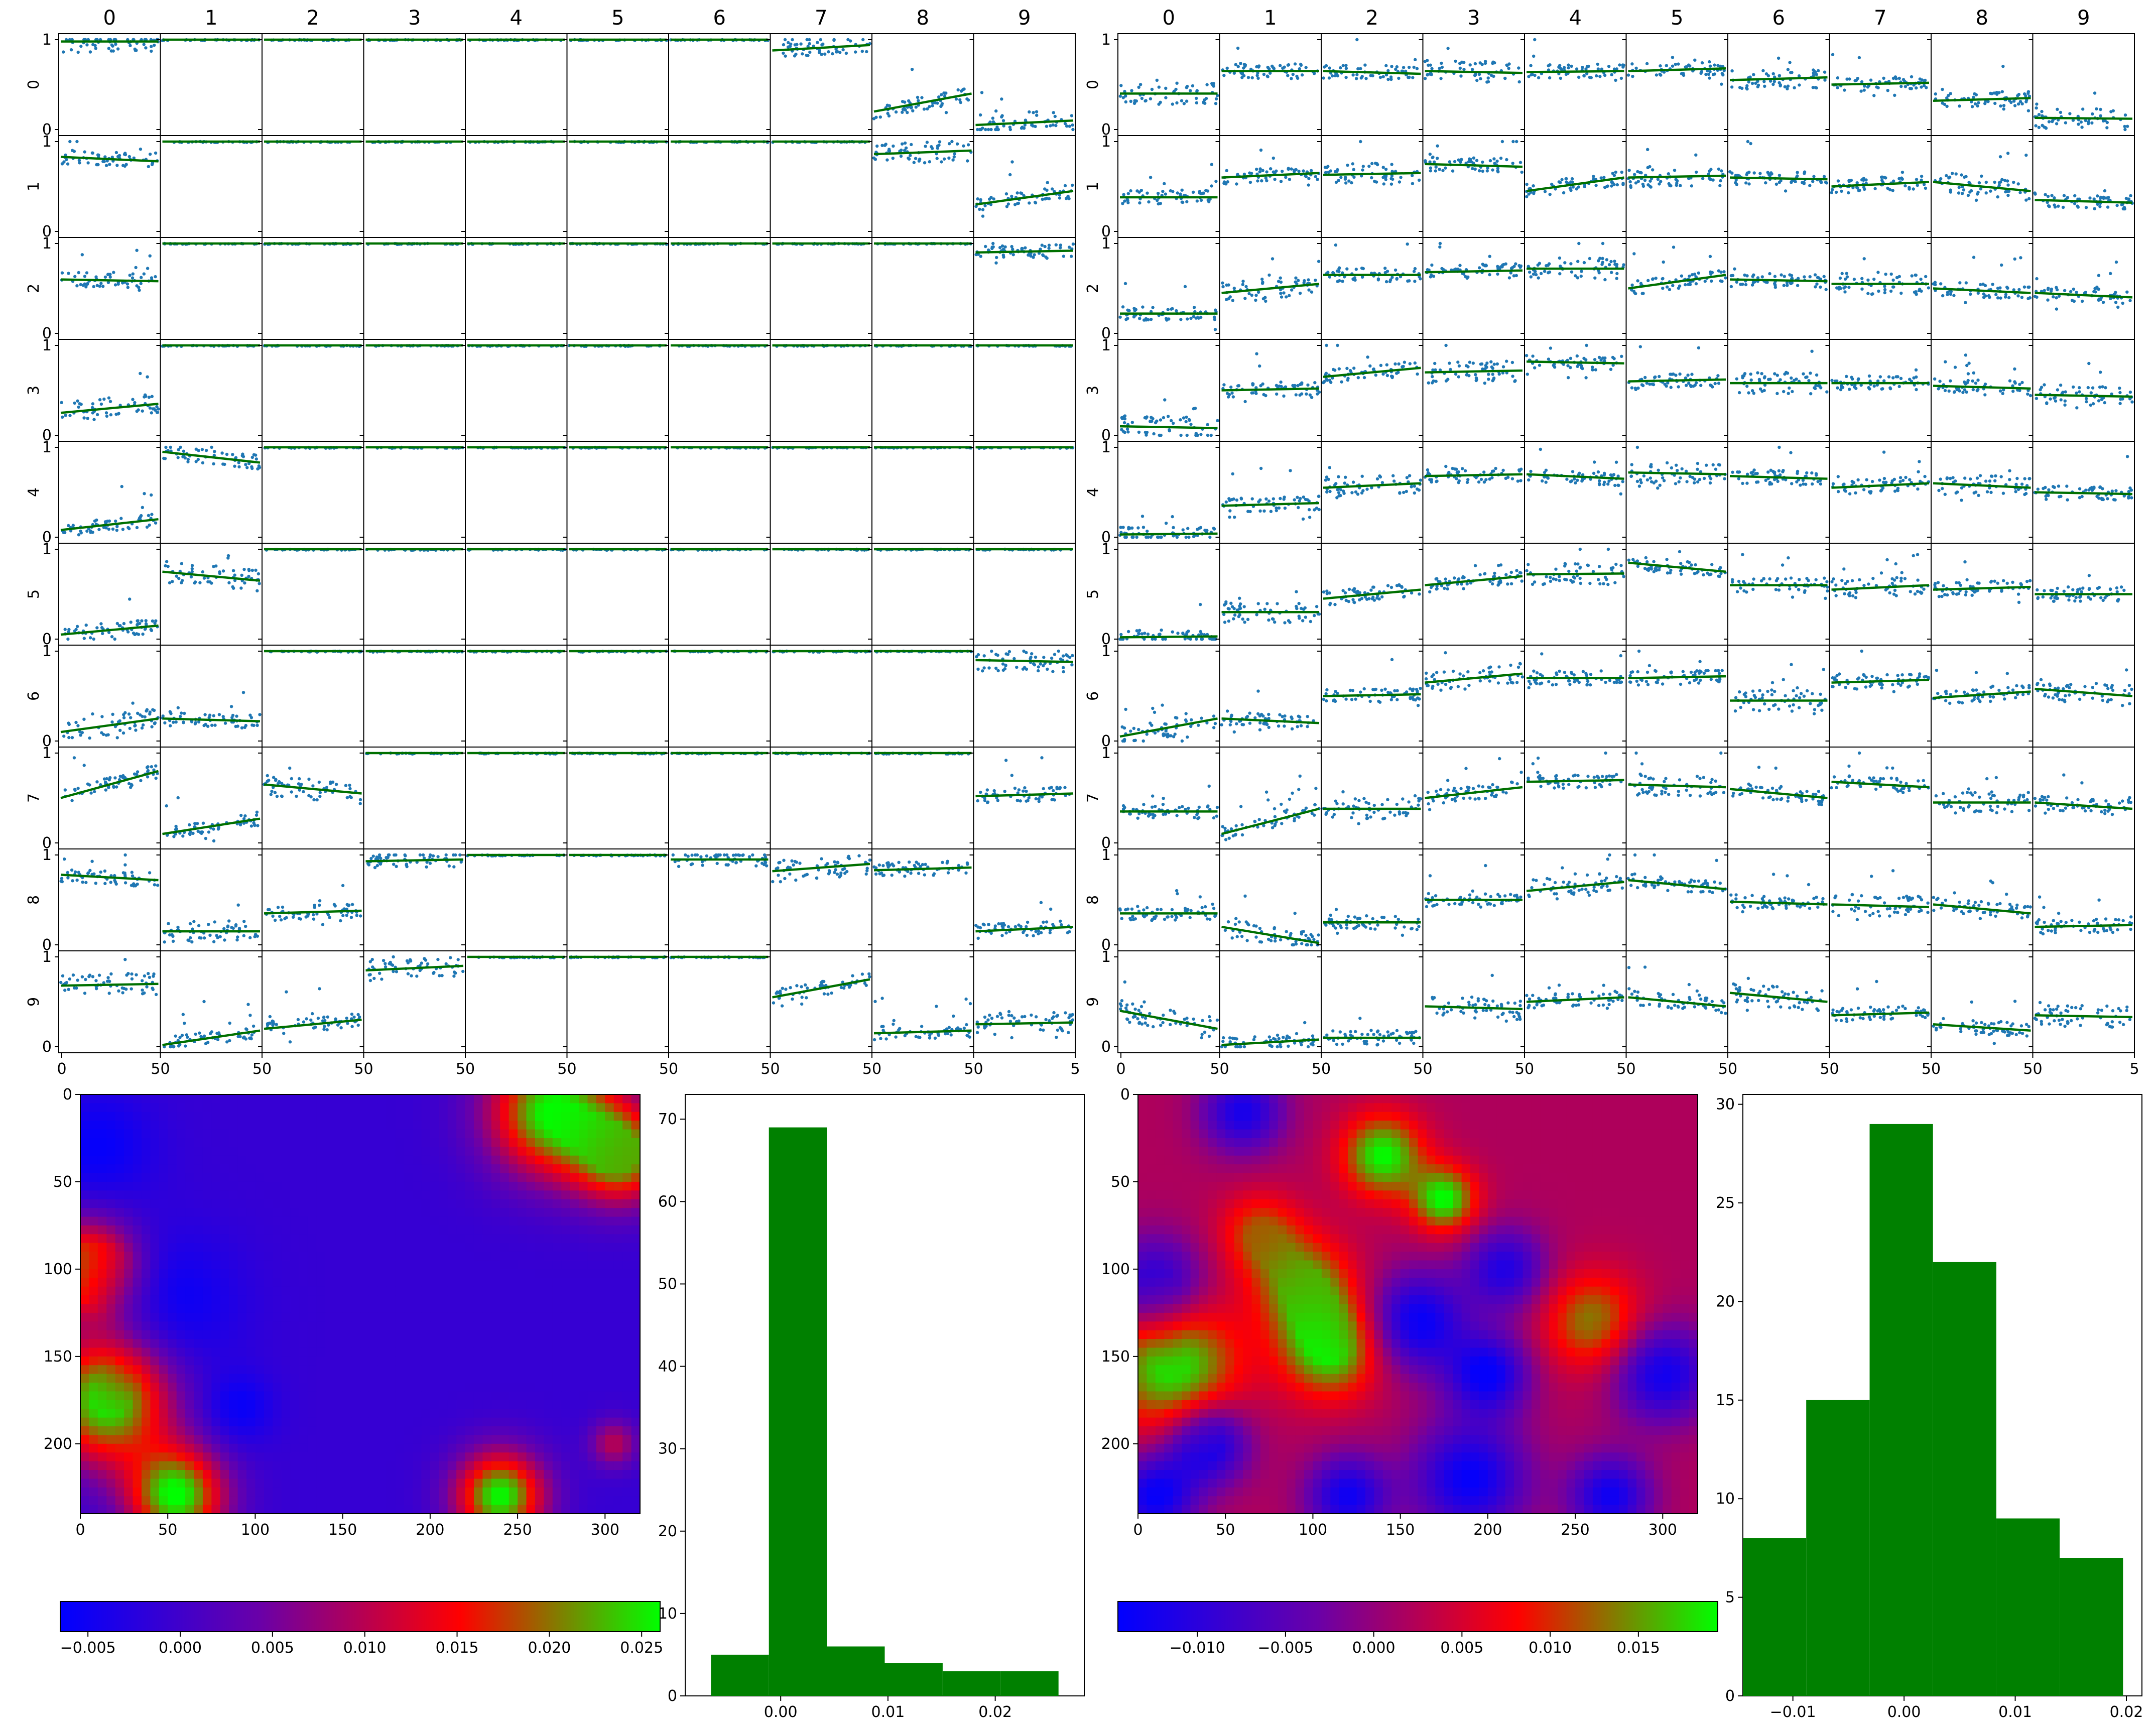  I want to click on column-label: 1, so click(211, 18).